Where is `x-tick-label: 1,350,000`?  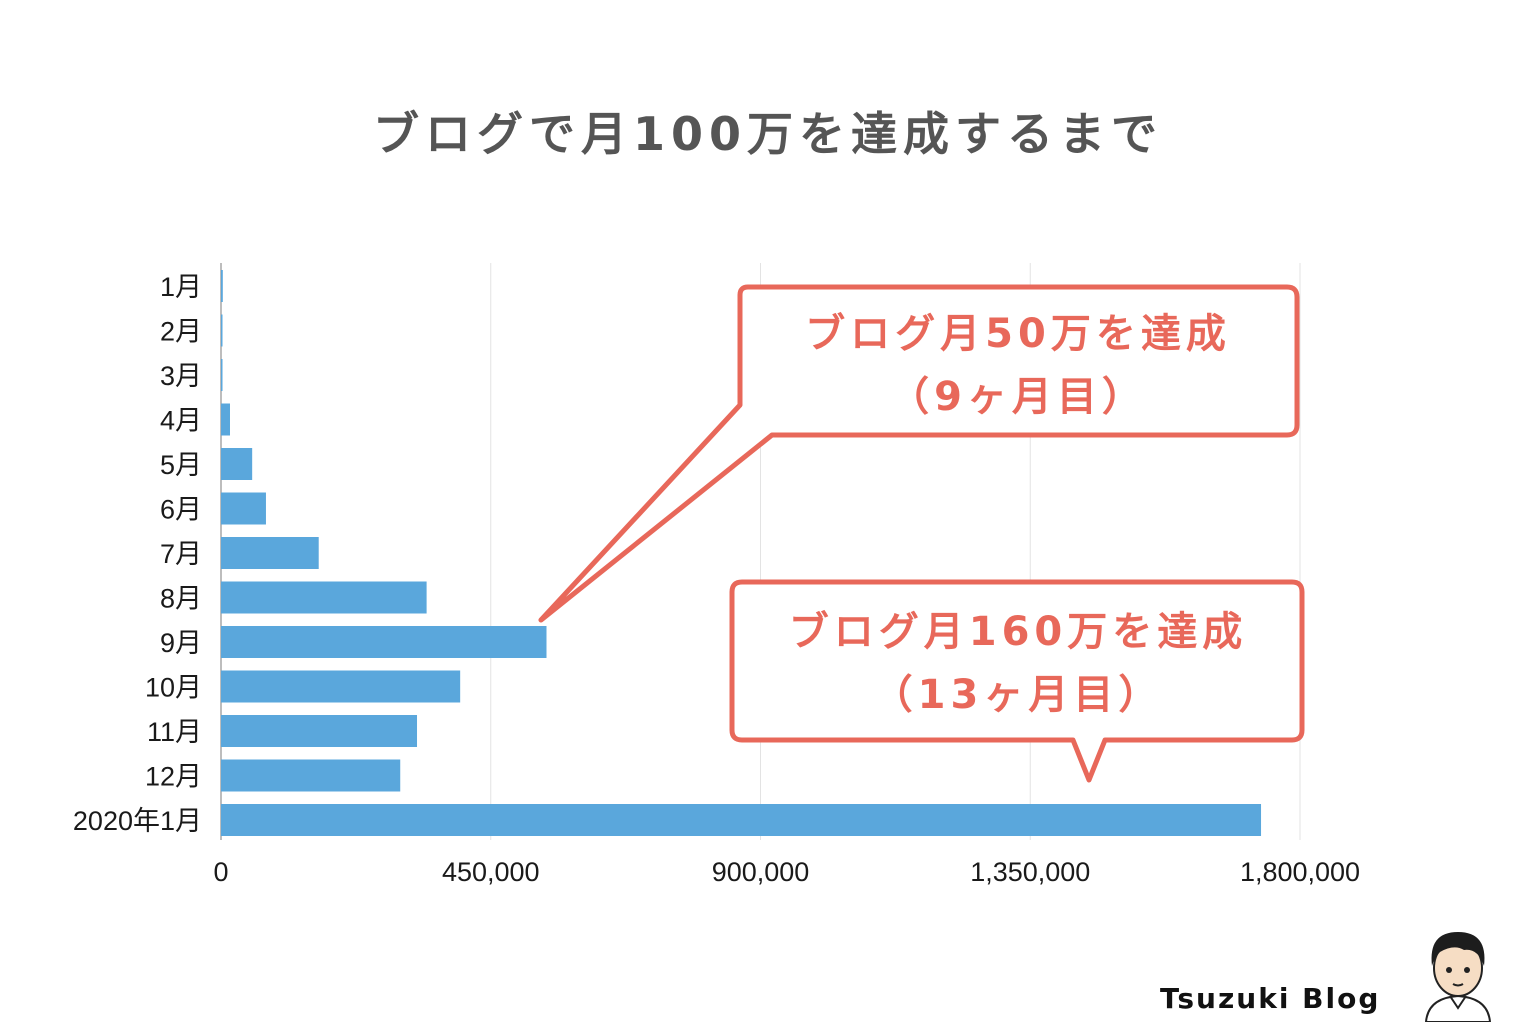
x-tick-label: 1,350,000 is located at coordinates (1030, 872).